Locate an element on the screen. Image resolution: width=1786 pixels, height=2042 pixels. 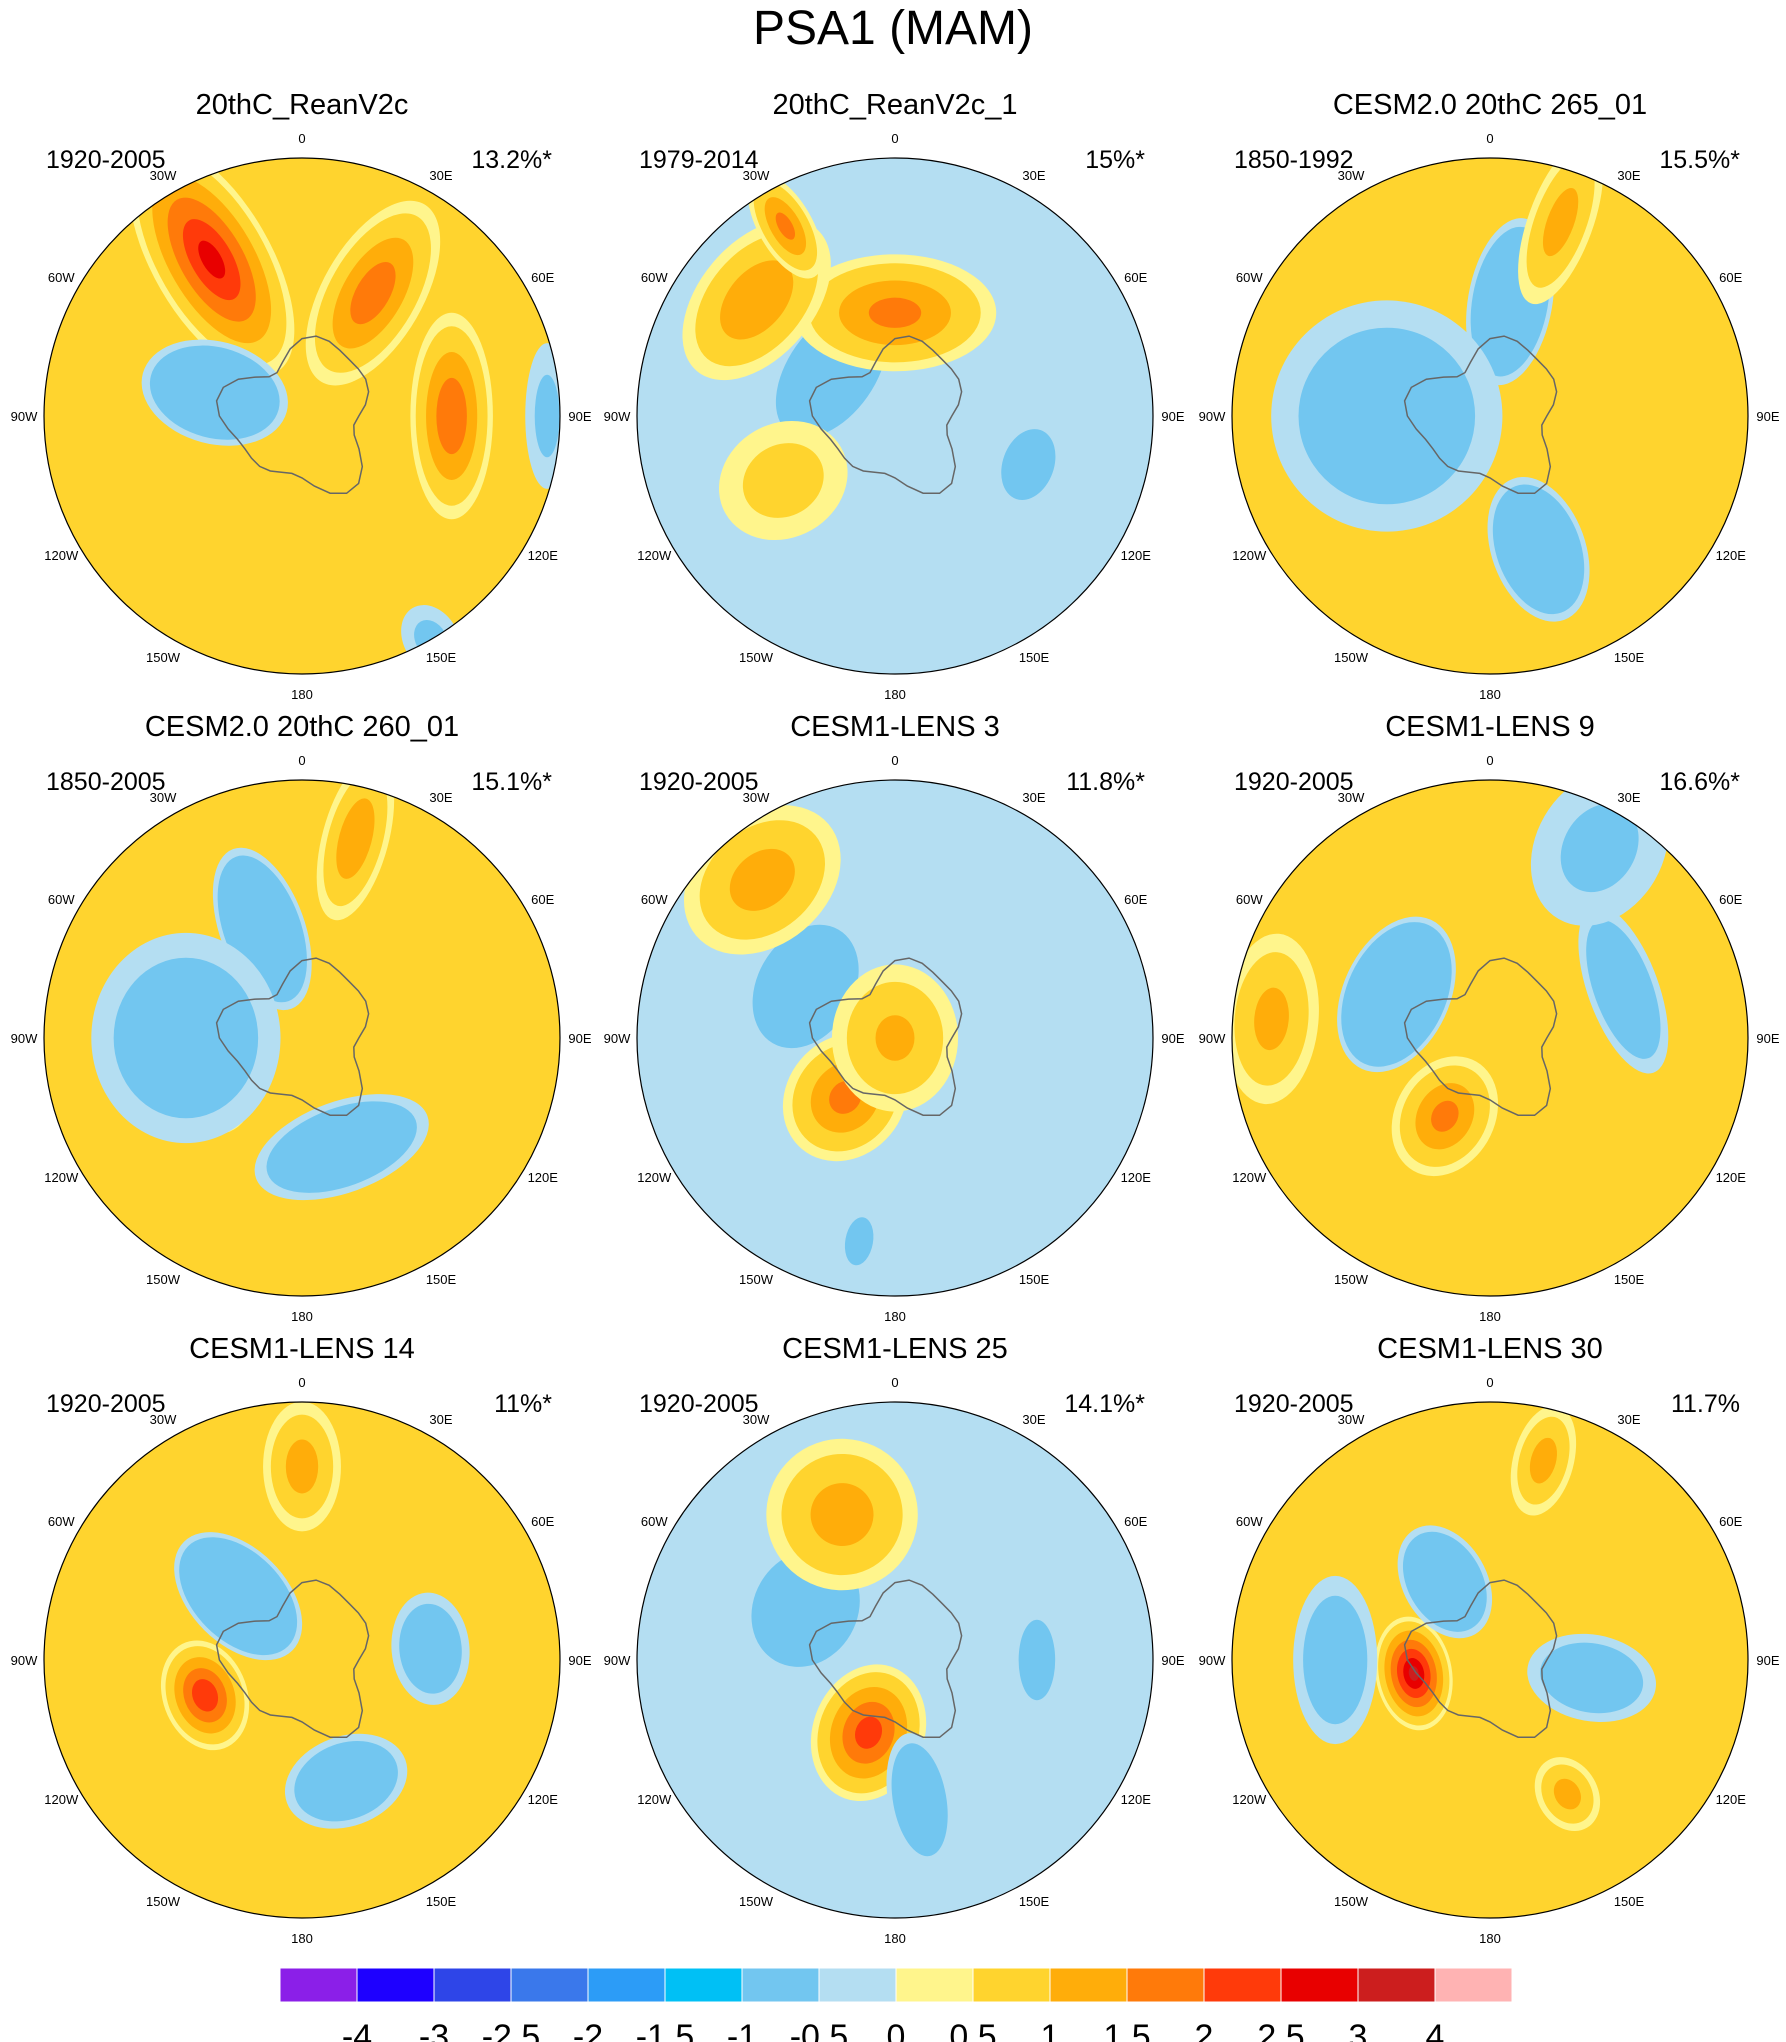
panel-variance: 15.1%* is located at coordinates (511, 782).